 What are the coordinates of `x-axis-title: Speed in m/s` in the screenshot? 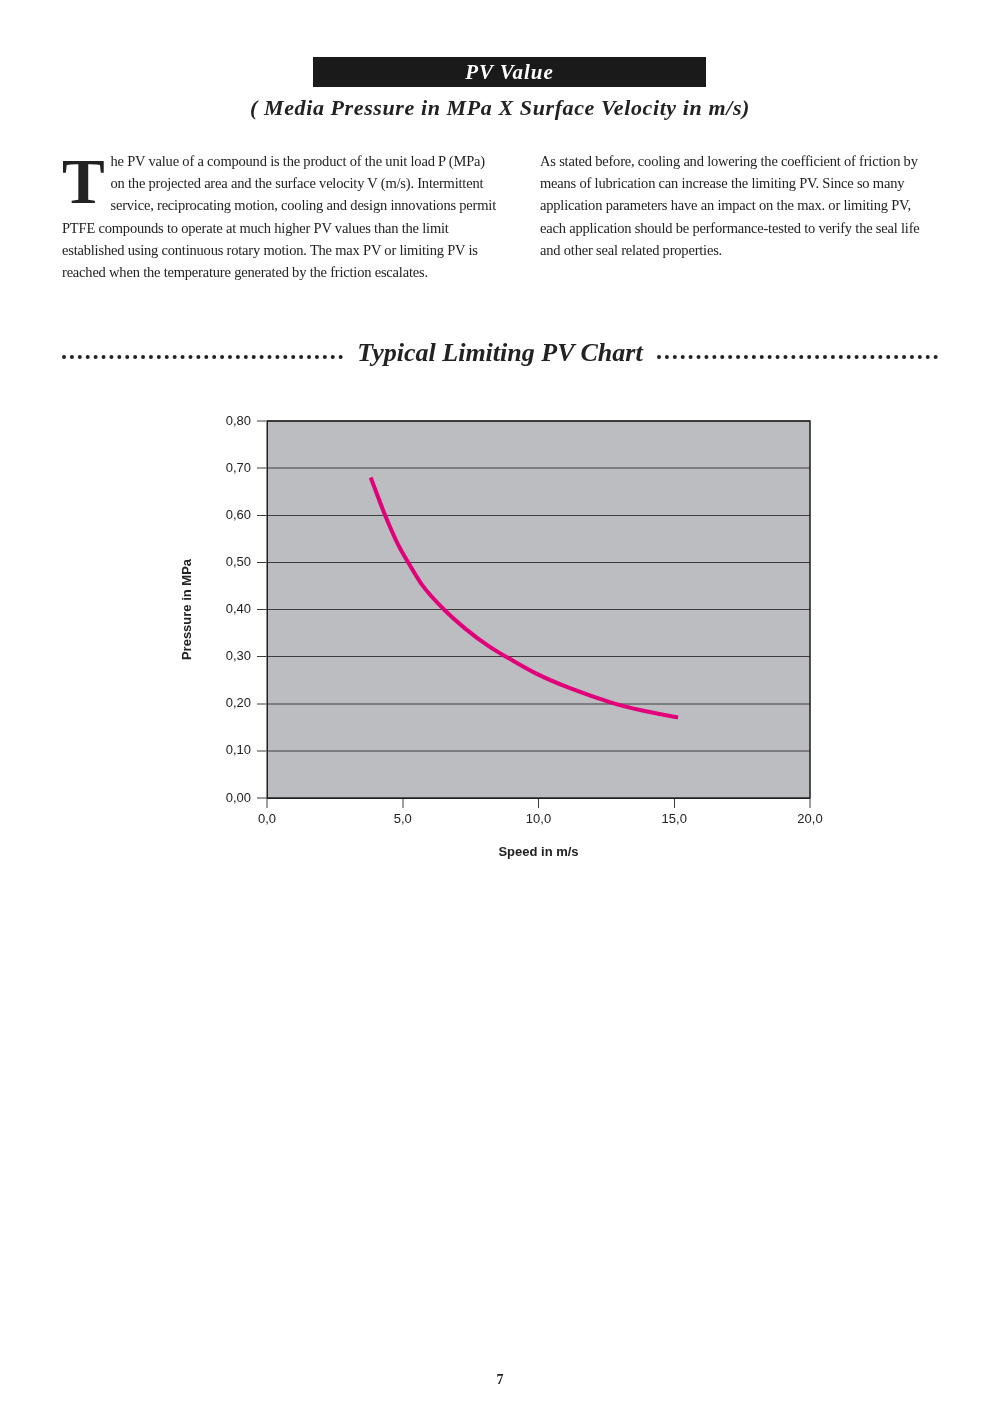 It's located at (538, 851).